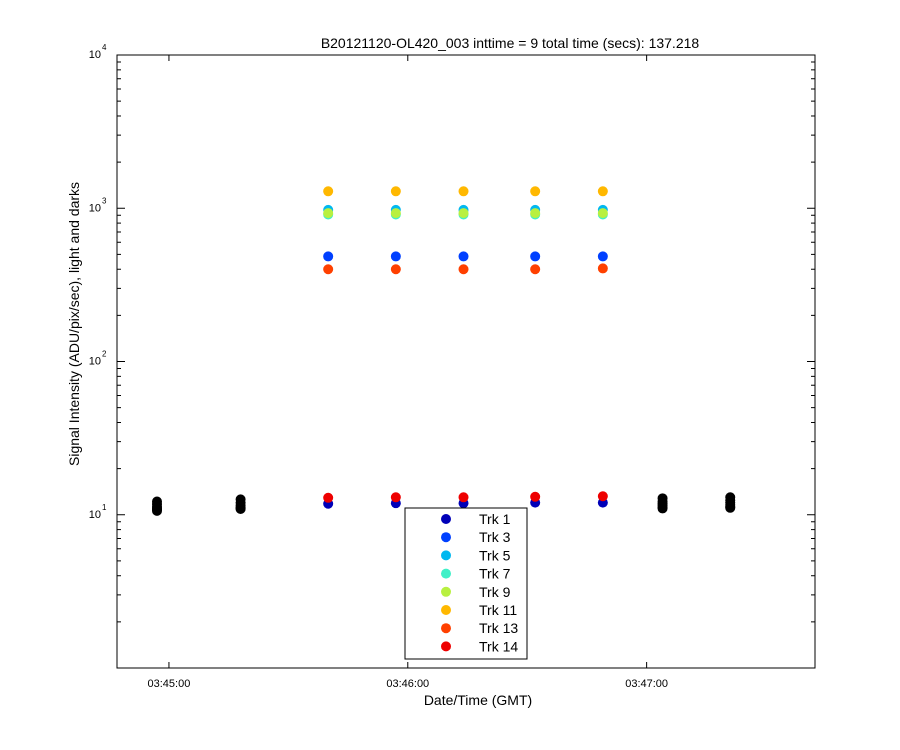 The image size is (900, 750). I want to click on x-tick-label: 03:46:00, so click(407, 684).